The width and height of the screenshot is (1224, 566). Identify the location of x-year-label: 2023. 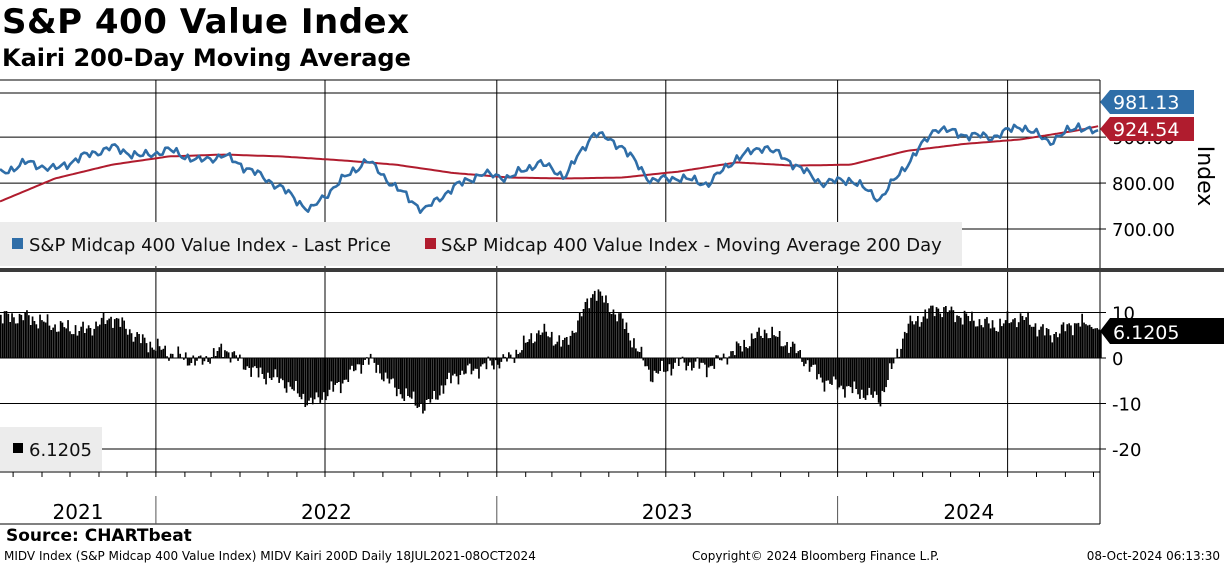
(667, 512).